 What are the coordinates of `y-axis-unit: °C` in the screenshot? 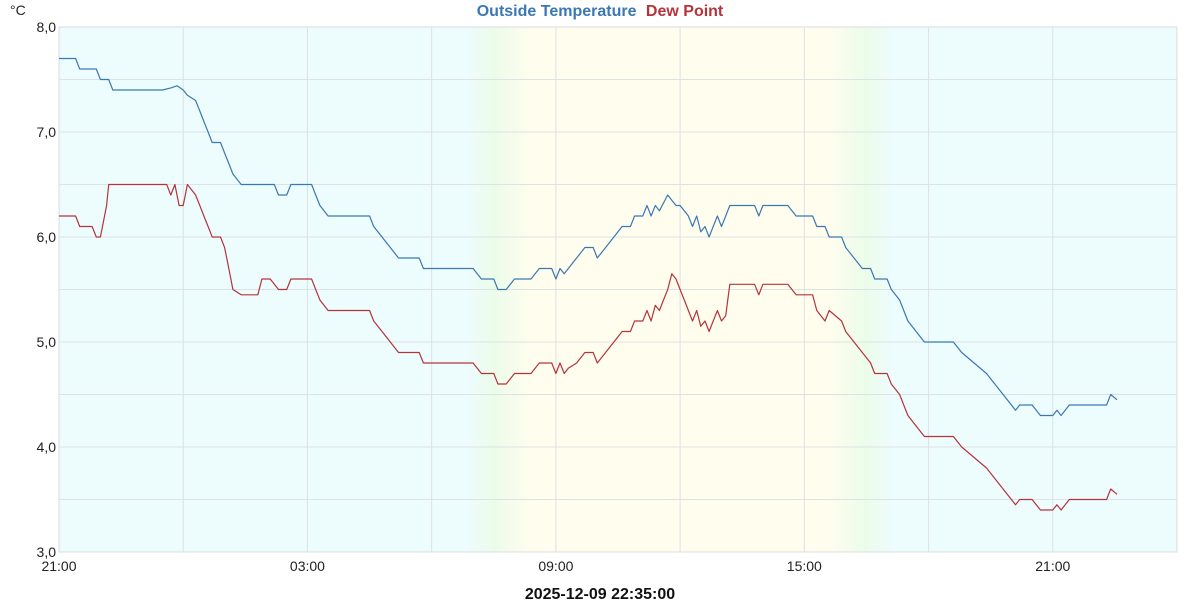 It's located at (18, 10).